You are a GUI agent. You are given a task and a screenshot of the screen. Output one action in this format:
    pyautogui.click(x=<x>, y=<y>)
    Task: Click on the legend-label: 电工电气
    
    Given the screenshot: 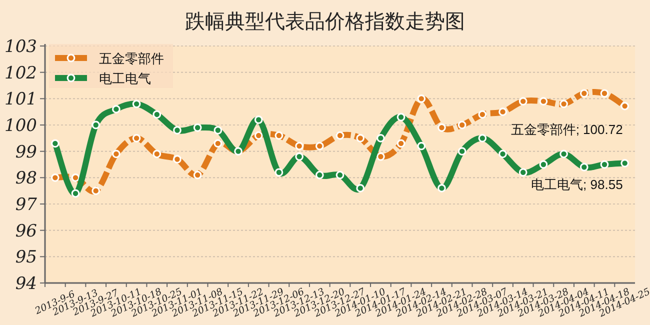 What is the action you would take?
    pyautogui.click(x=125, y=78)
    